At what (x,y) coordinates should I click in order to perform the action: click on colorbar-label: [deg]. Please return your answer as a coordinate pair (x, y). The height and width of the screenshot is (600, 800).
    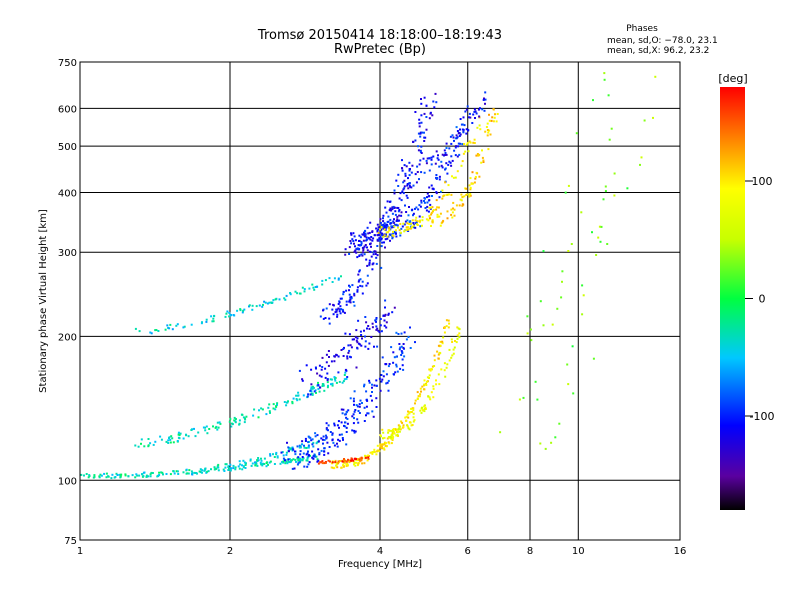
    Looking at the image, I should click on (732, 78).